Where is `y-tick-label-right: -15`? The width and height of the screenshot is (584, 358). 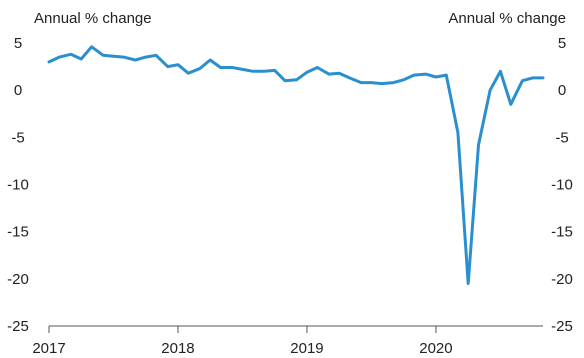
y-tick-label-right: -15 is located at coordinates (562, 232).